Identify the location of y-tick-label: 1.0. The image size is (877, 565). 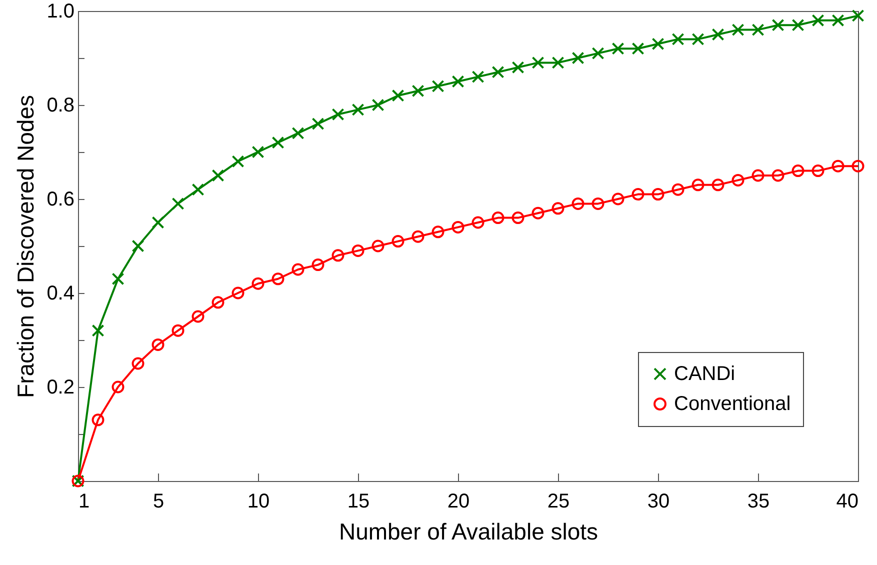
(60, 11).